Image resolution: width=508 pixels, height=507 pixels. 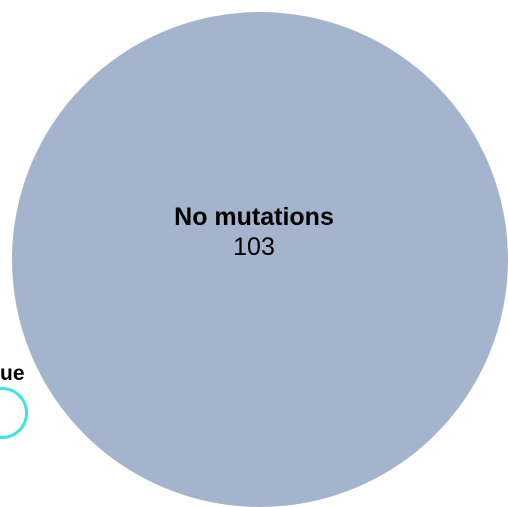 I want to click on left-set-label: ue, so click(x=12, y=373).